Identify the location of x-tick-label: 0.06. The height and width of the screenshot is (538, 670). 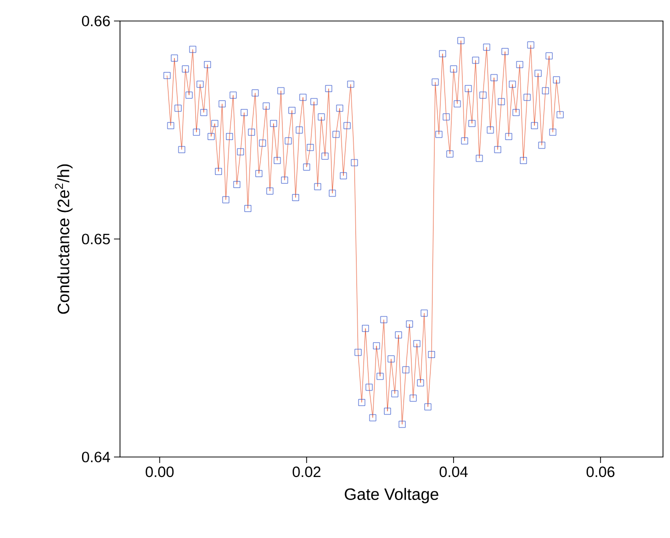
(600, 472).